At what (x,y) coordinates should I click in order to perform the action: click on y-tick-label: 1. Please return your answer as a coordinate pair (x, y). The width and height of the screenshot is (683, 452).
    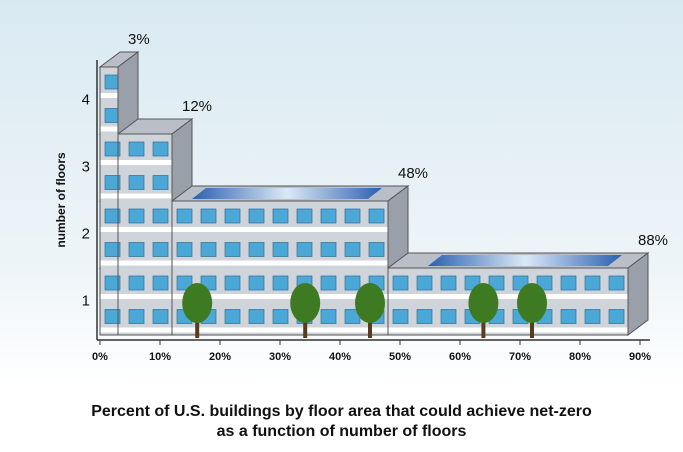
    Looking at the image, I should click on (86, 300).